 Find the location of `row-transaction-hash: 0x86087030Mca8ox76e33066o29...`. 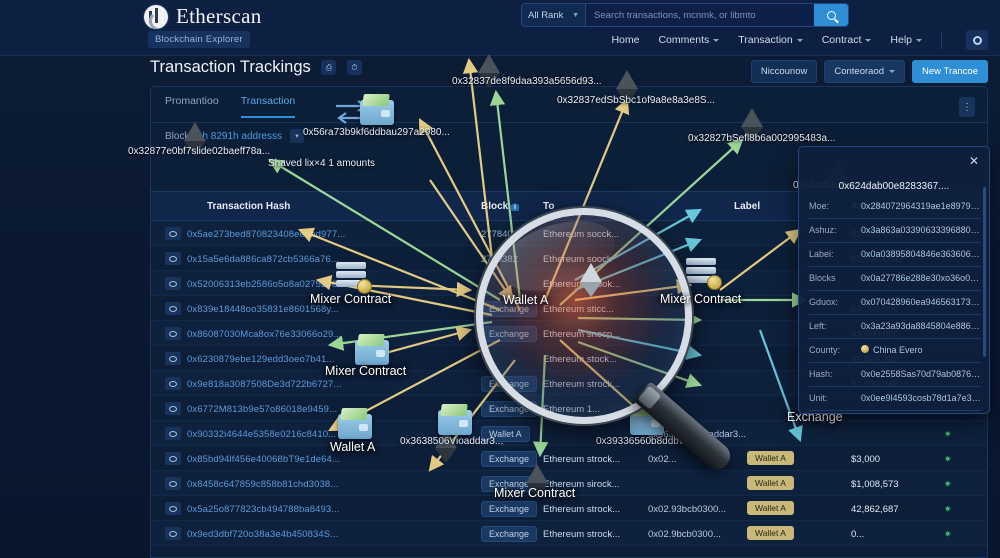

row-transaction-hash: 0x86087030Mca8ox76e33066o29... is located at coordinates (264, 334).